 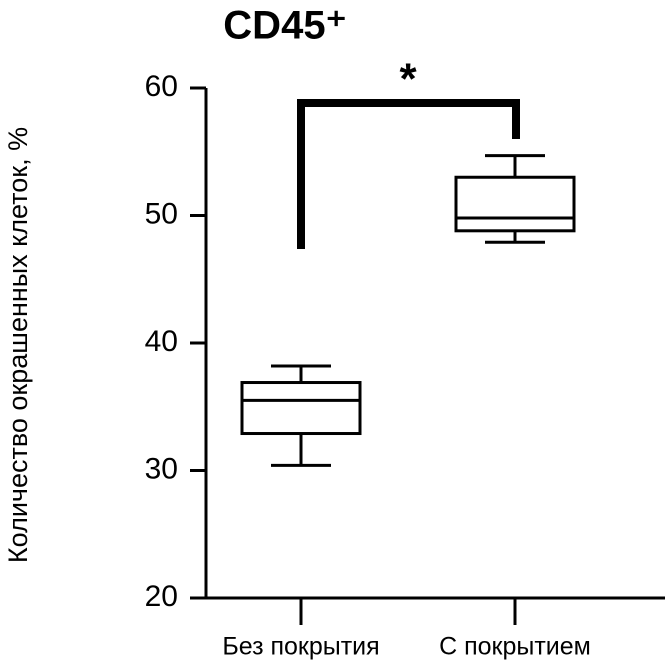 What do you see at coordinates (408, 174) in the screenshot?
I see `significance-bracket` at bounding box center [408, 174].